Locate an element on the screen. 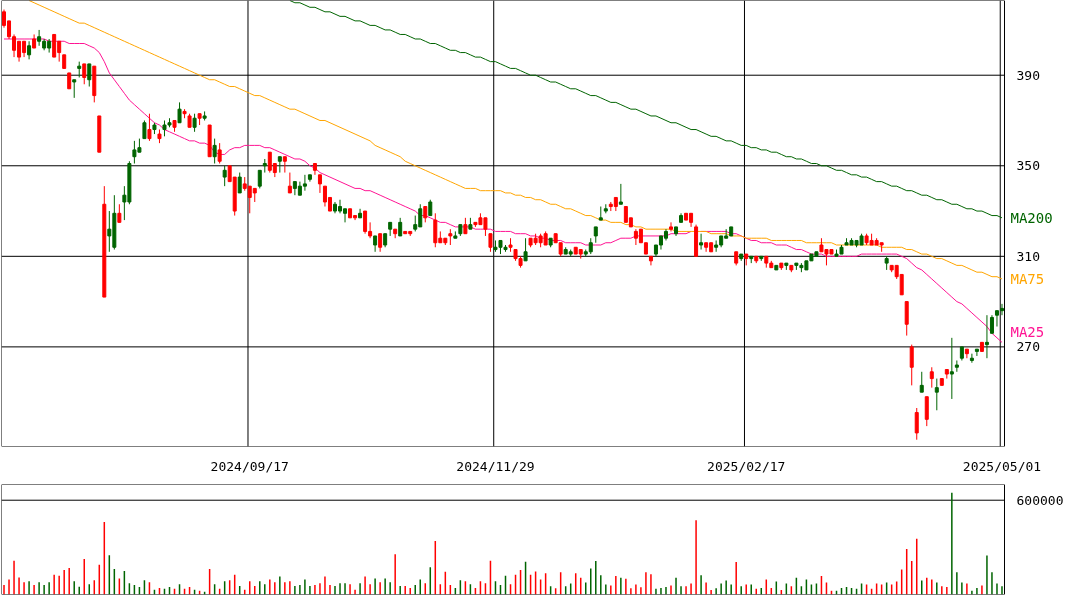  y-tick-label: 390 is located at coordinates (1028, 75).